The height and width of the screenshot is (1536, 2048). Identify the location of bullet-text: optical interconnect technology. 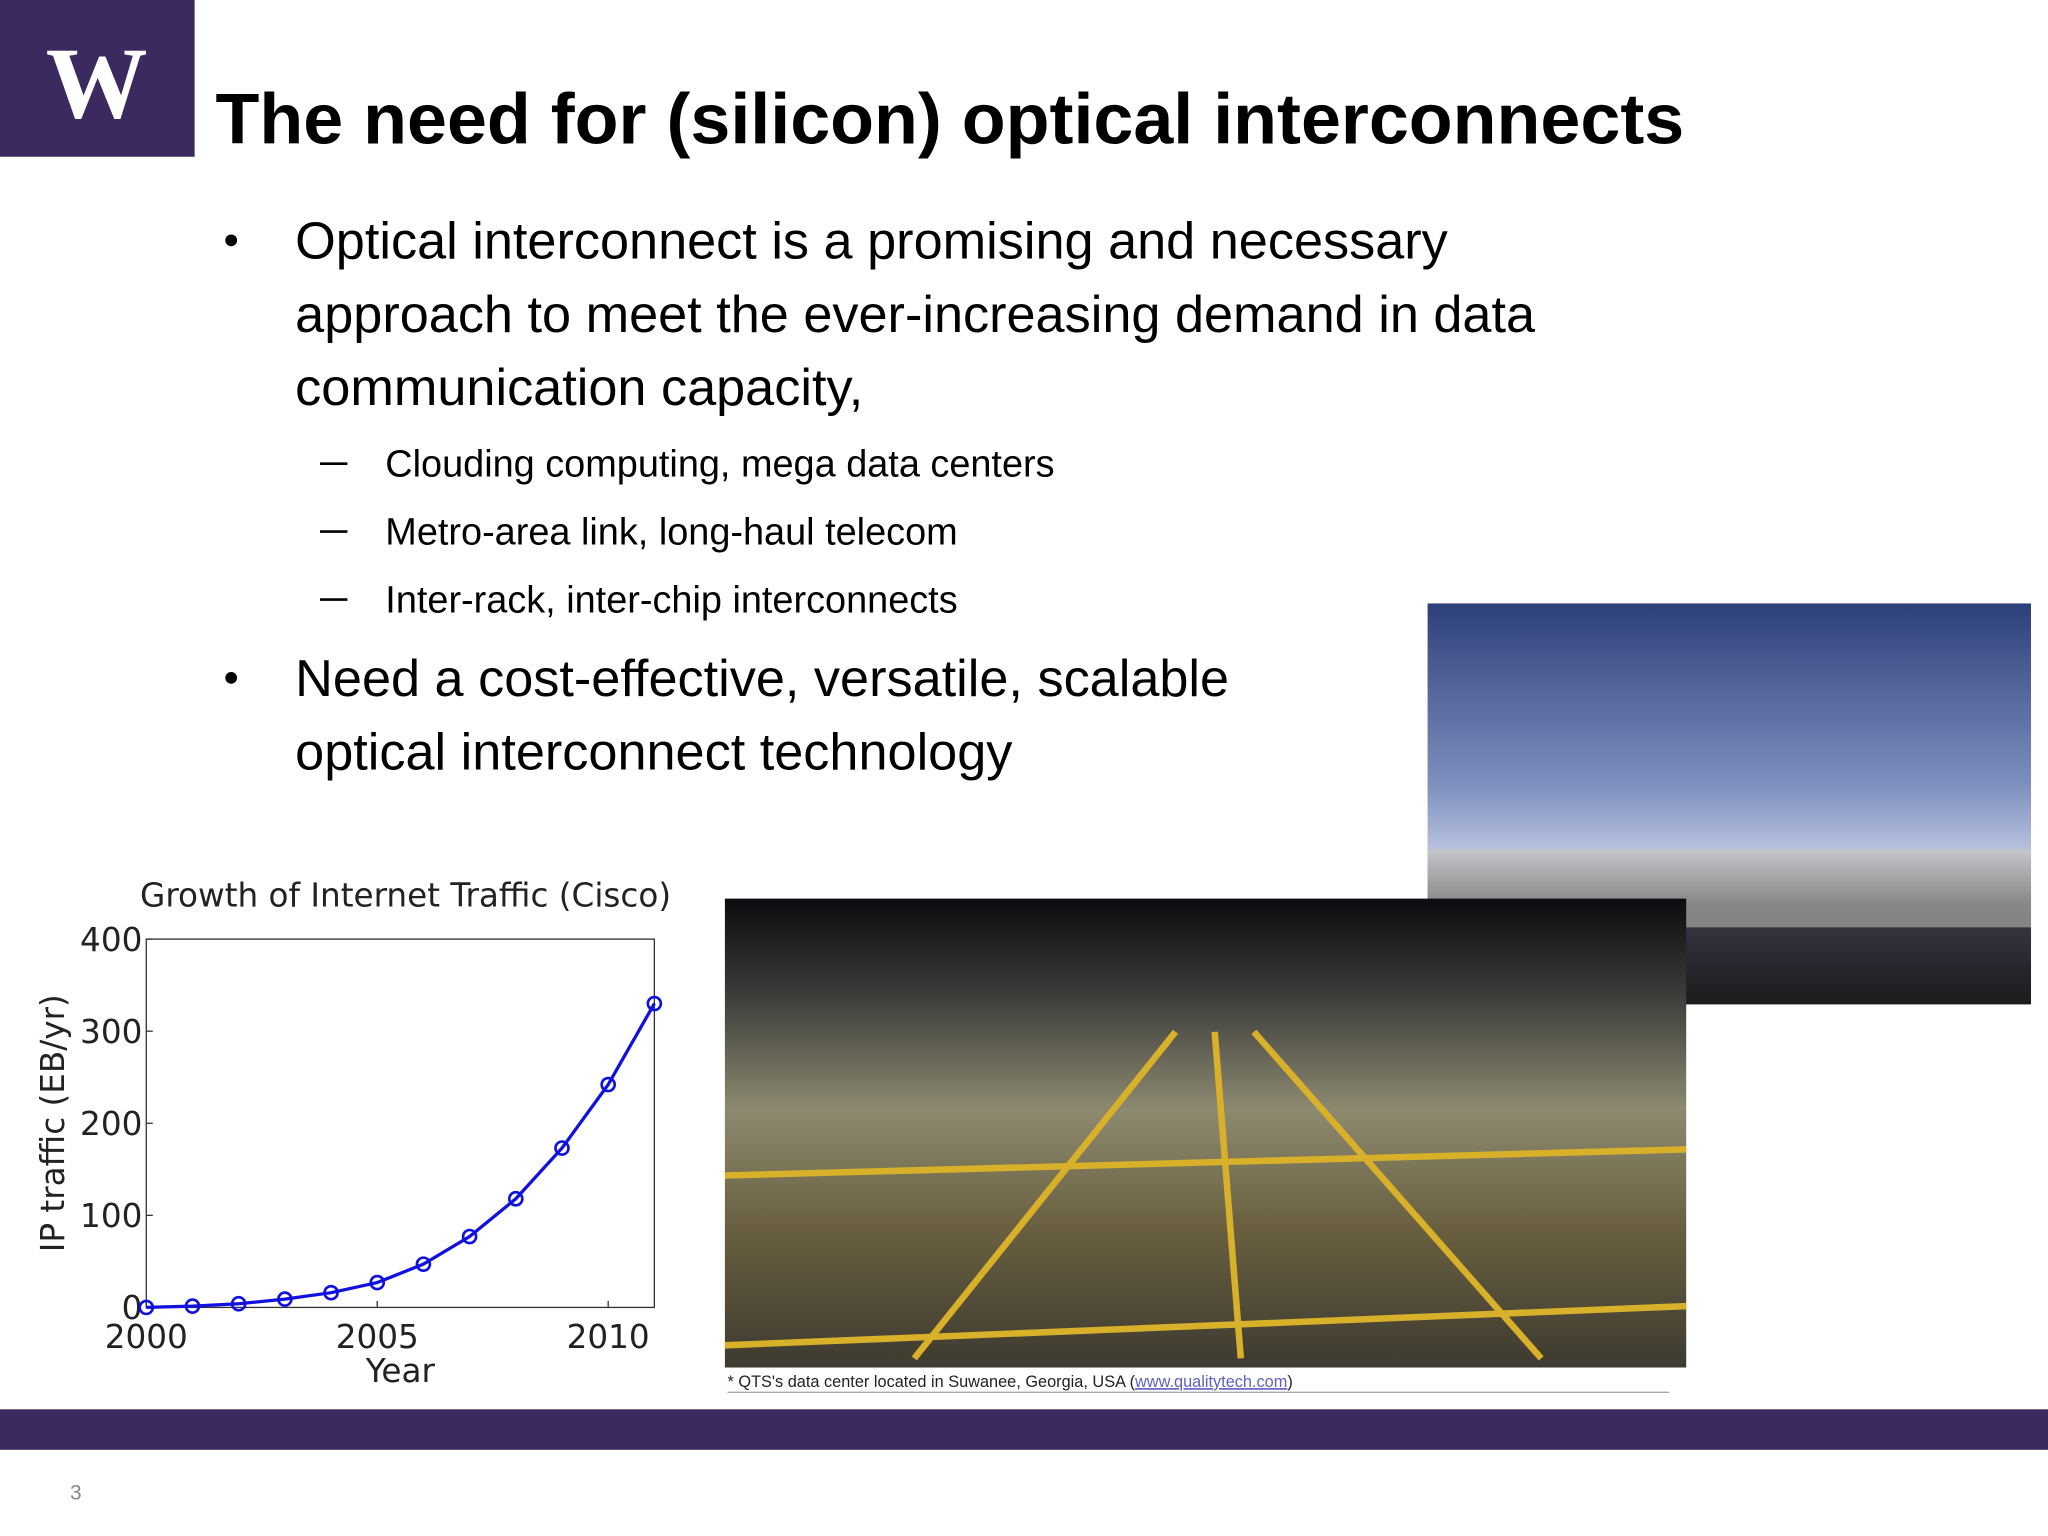
(654, 752).